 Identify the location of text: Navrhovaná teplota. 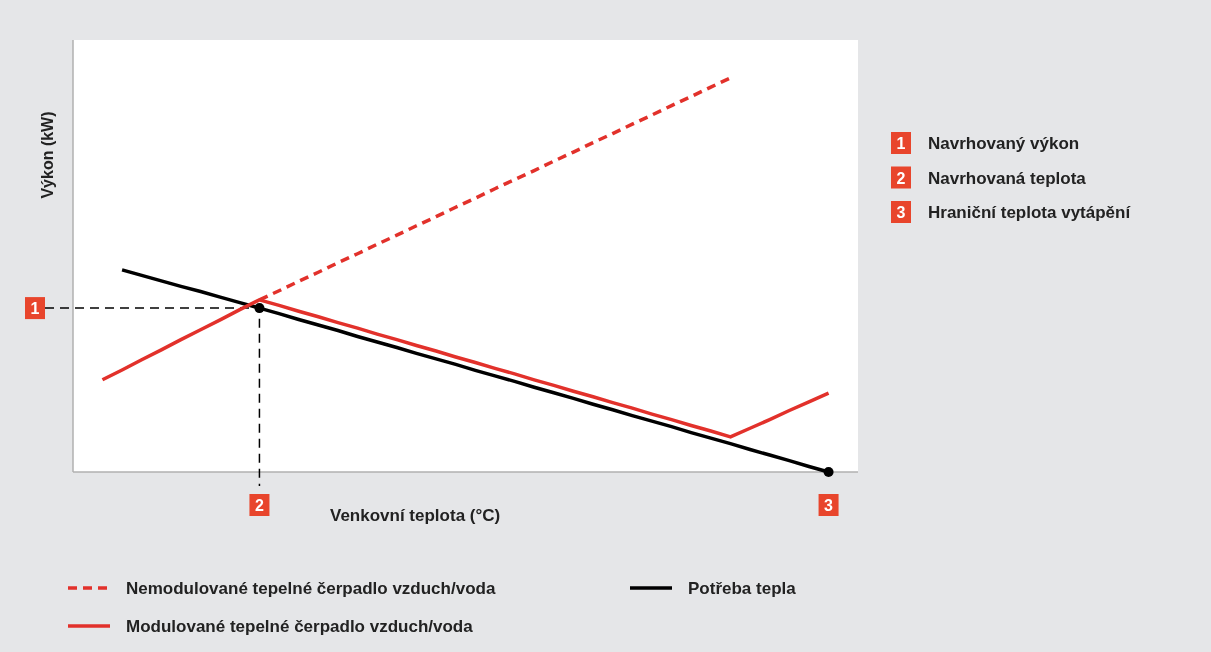
(1007, 178).